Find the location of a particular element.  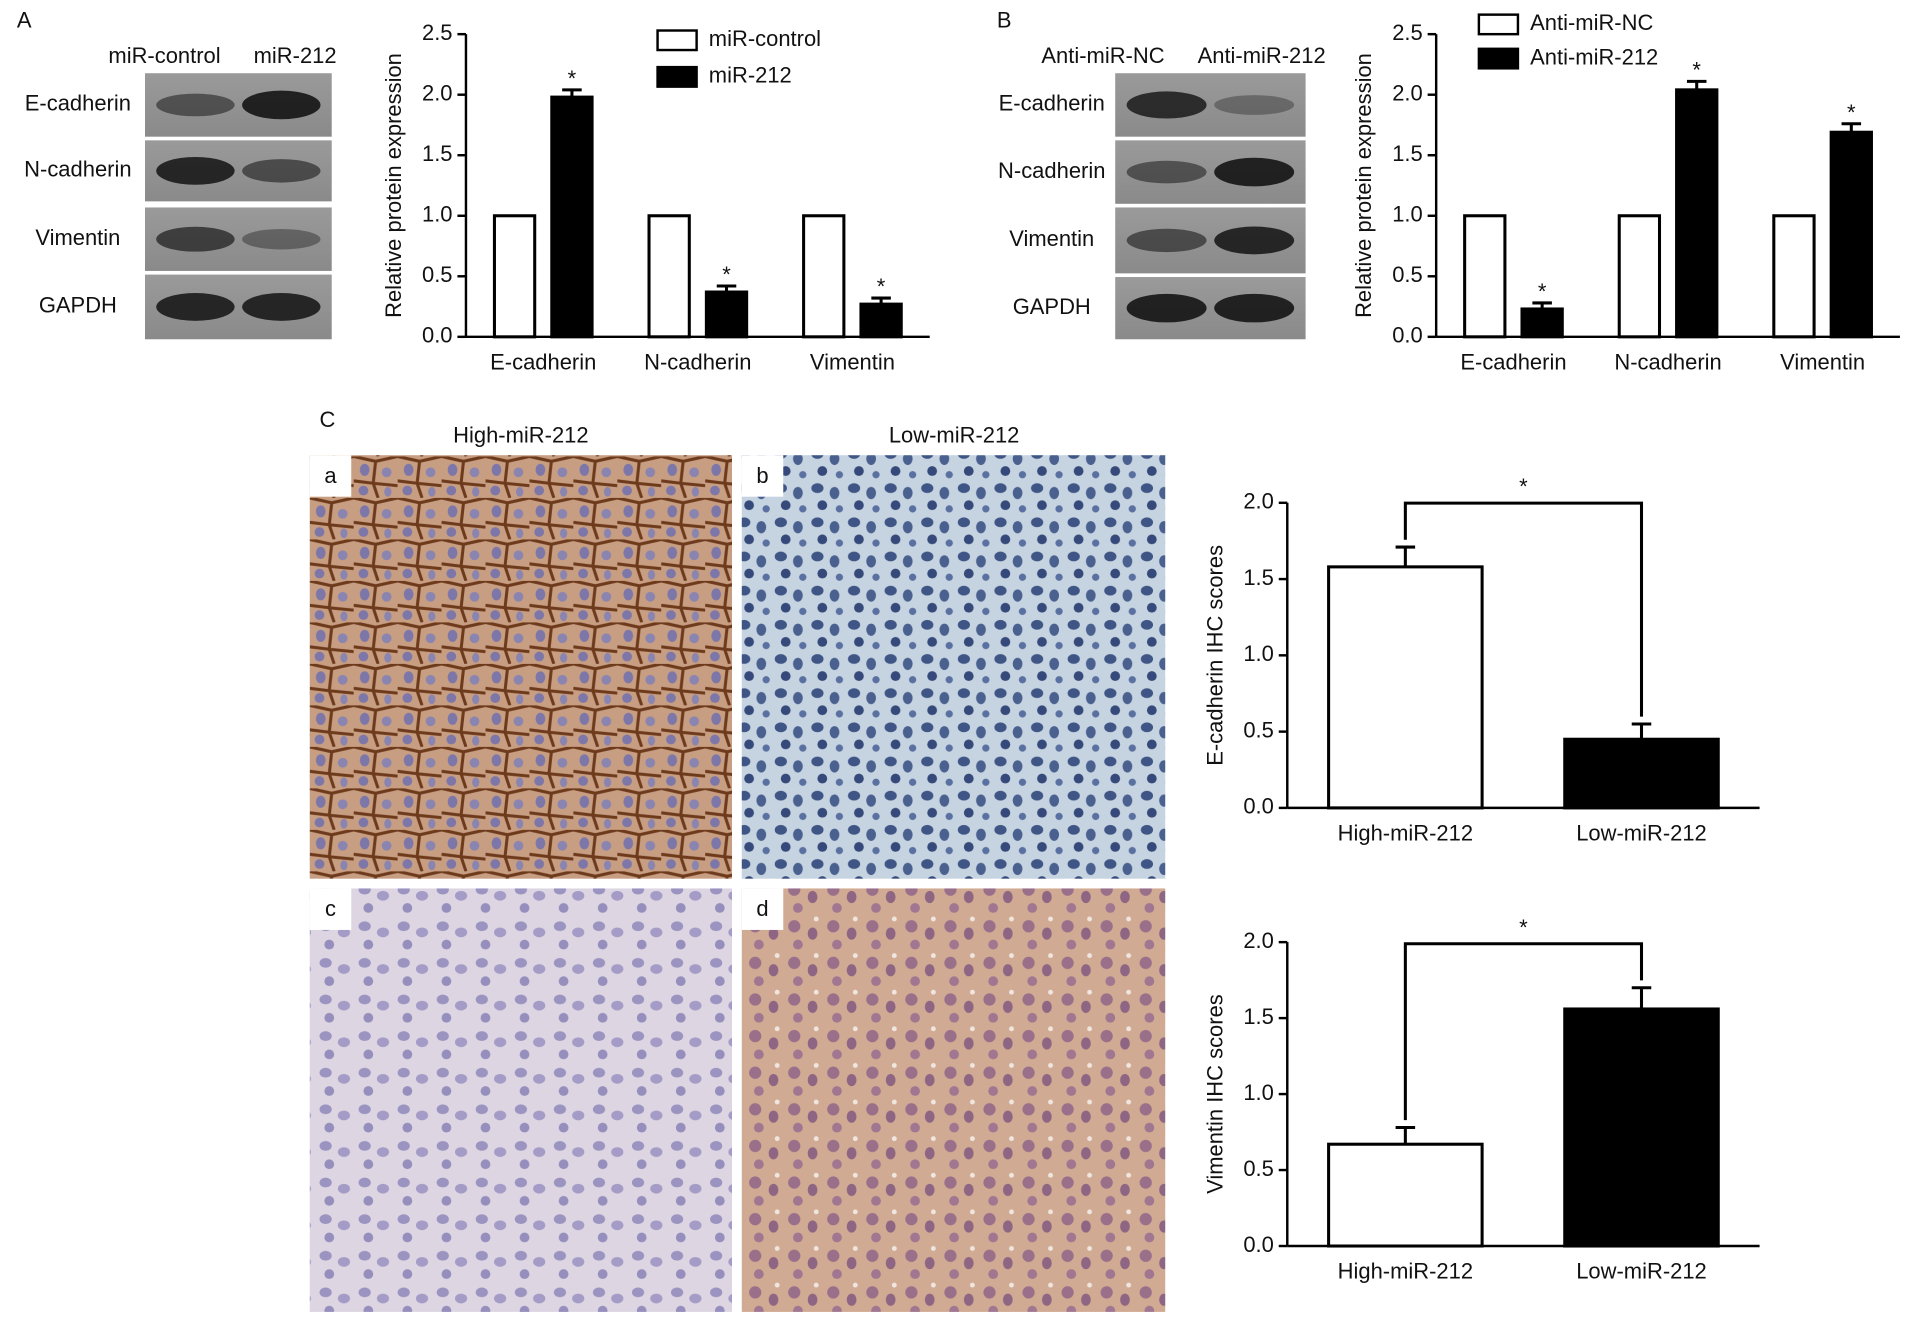

row-label: GAPDH is located at coordinates (78, 305).